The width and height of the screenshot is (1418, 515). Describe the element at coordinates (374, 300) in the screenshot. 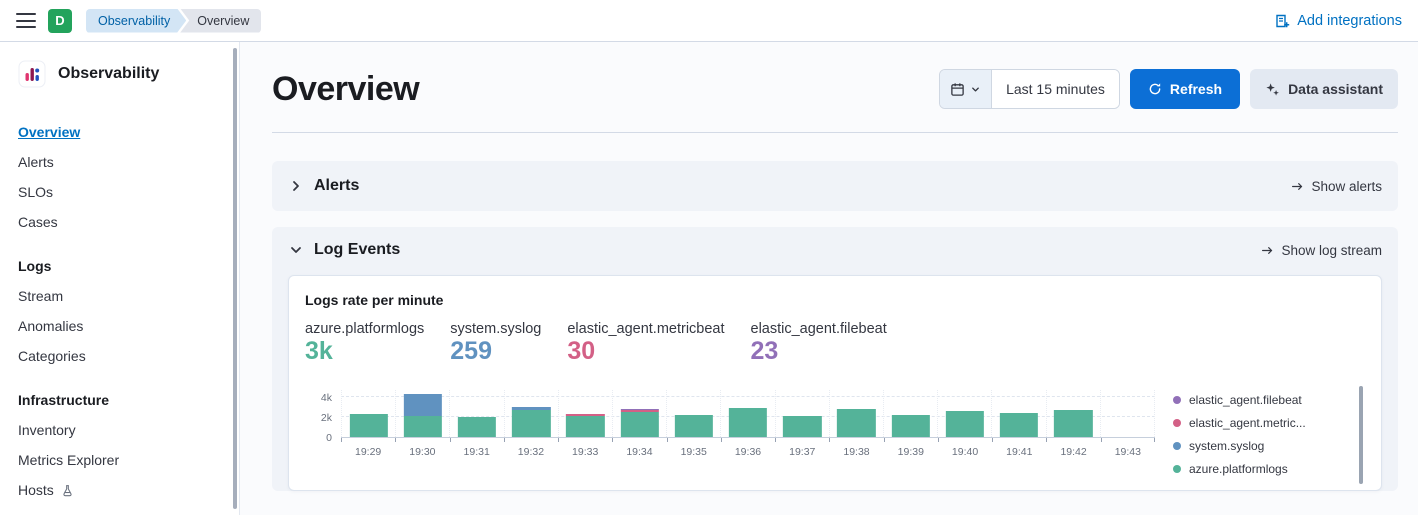

I see `chart-title: Logs rate per minute` at that location.